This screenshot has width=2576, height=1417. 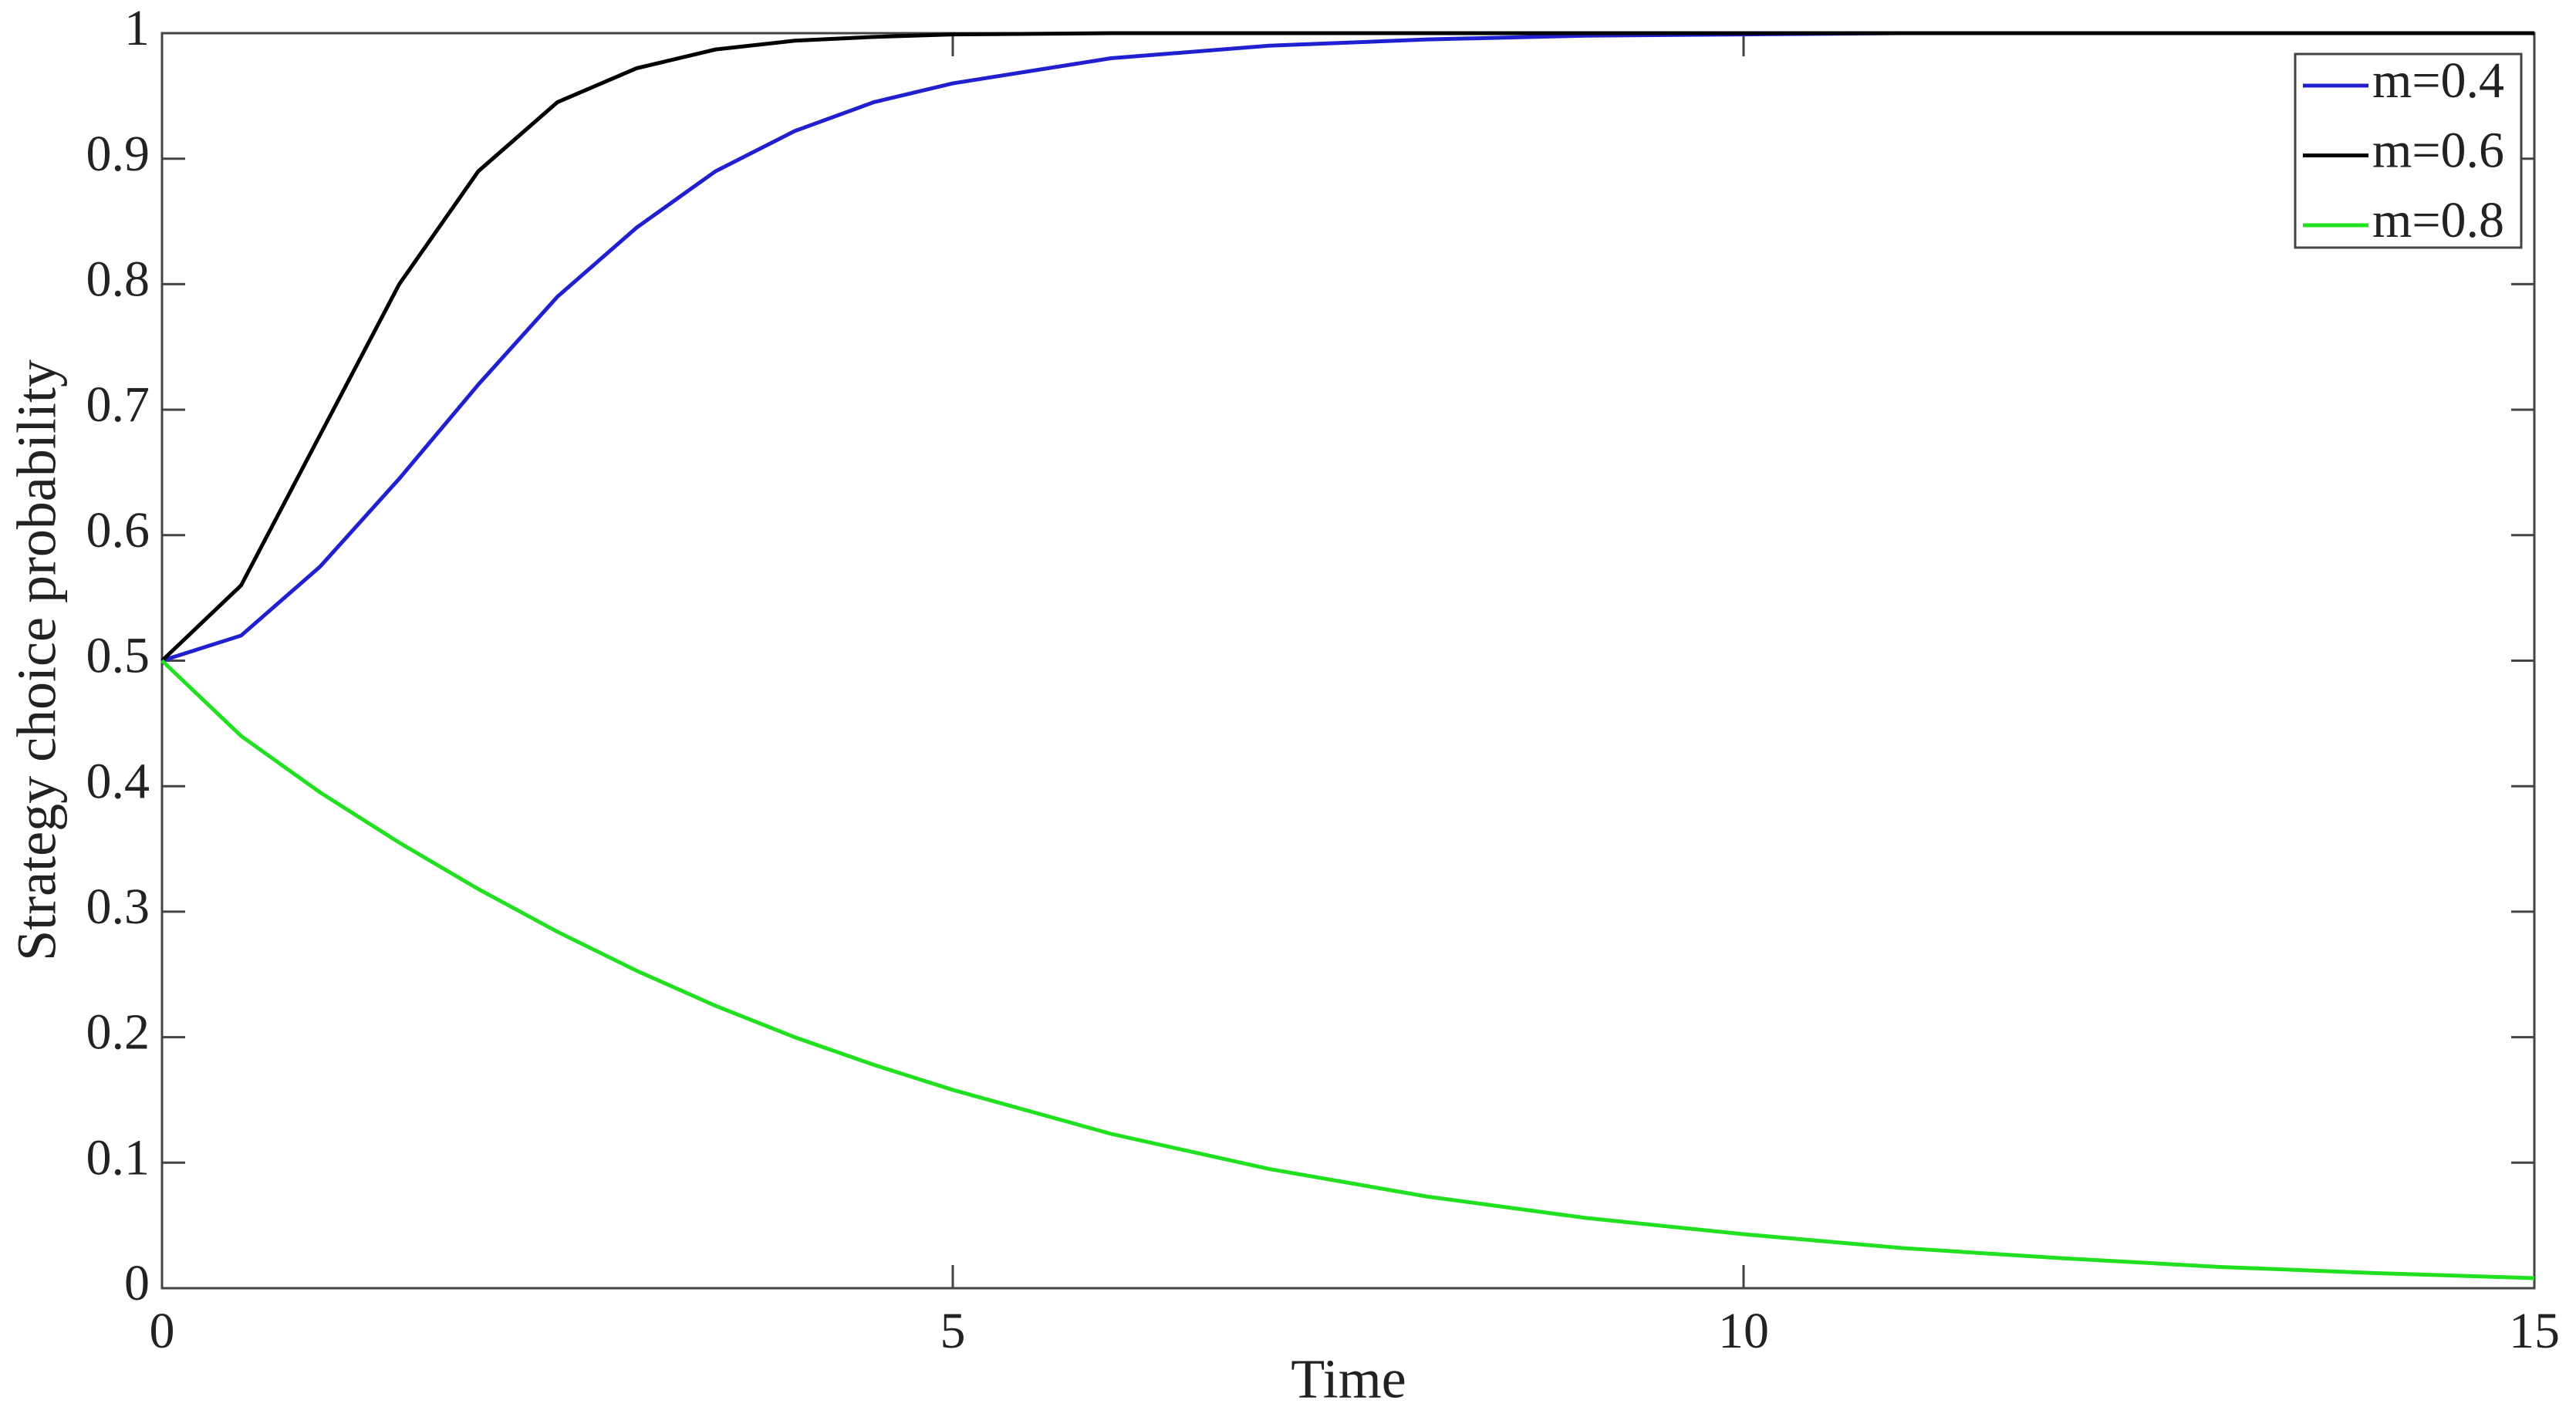 What do you see at coordinates (1348, 1379) in the screenshot?
I see `x-axis-label: Time` at bounding box center [1348, 1379].